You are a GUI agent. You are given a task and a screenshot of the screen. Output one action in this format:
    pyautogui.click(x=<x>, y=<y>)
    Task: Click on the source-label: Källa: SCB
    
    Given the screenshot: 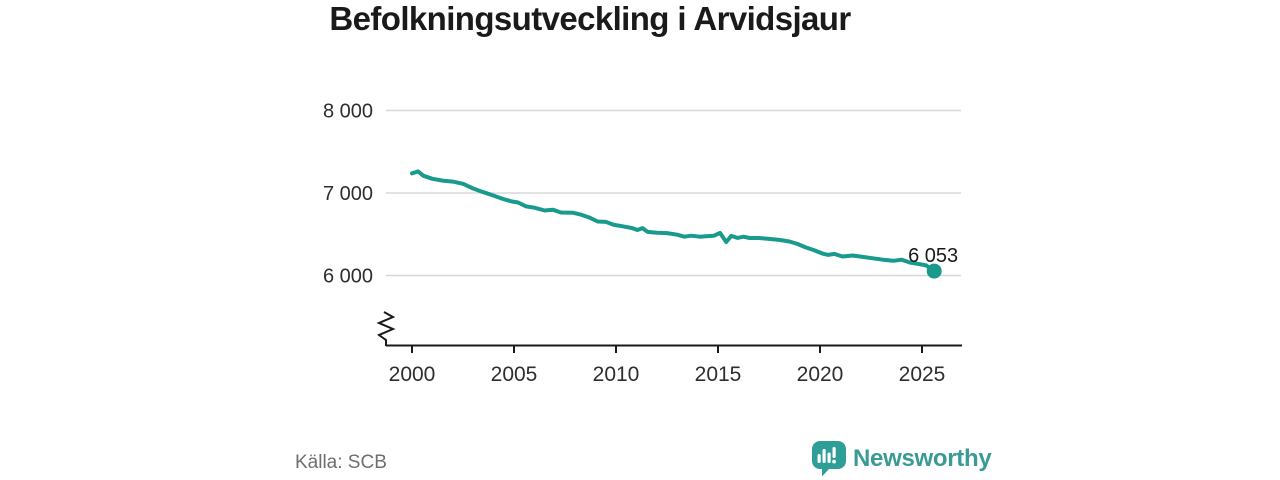 What is the action you would take?
    pyautogui.click(x=341, y=462)
    